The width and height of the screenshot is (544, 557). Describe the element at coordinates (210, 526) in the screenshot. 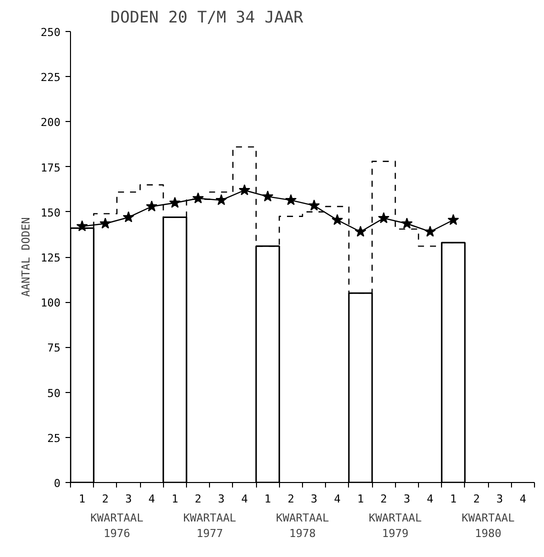

I see `text: KWARTAAL 1977` at that location.